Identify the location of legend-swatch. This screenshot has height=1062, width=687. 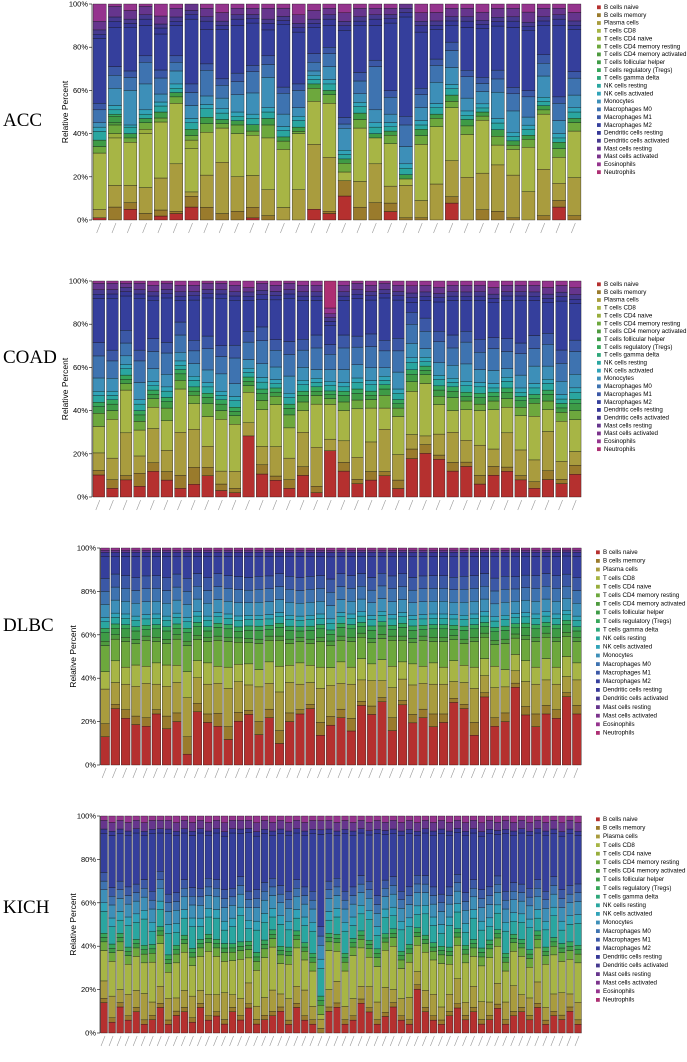
(598, 681).